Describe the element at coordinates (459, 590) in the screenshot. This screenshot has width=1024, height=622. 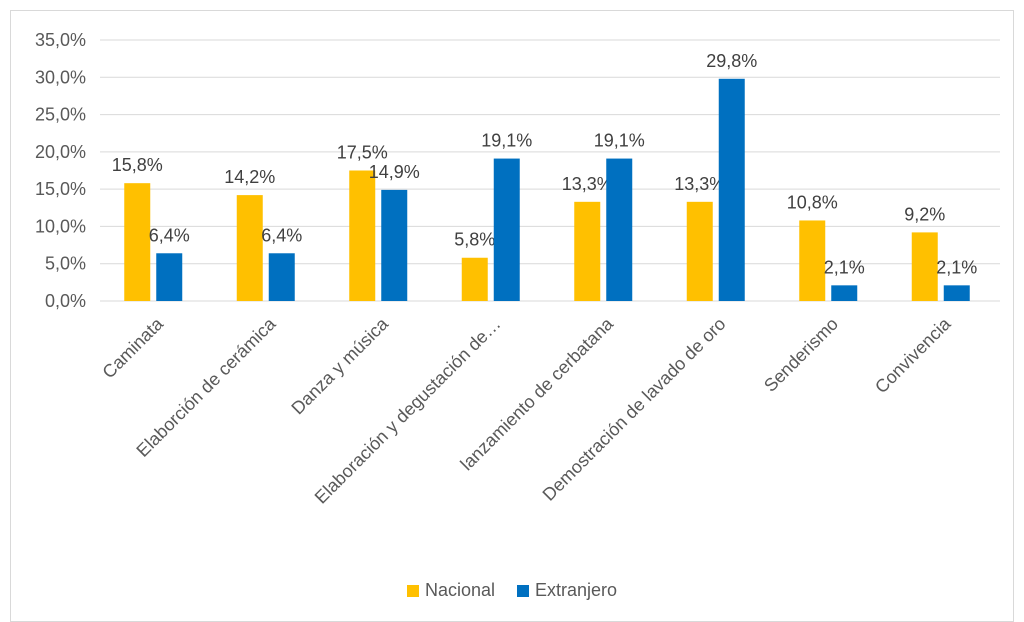
I see `legend-label-nacional: Nacional` at that location.